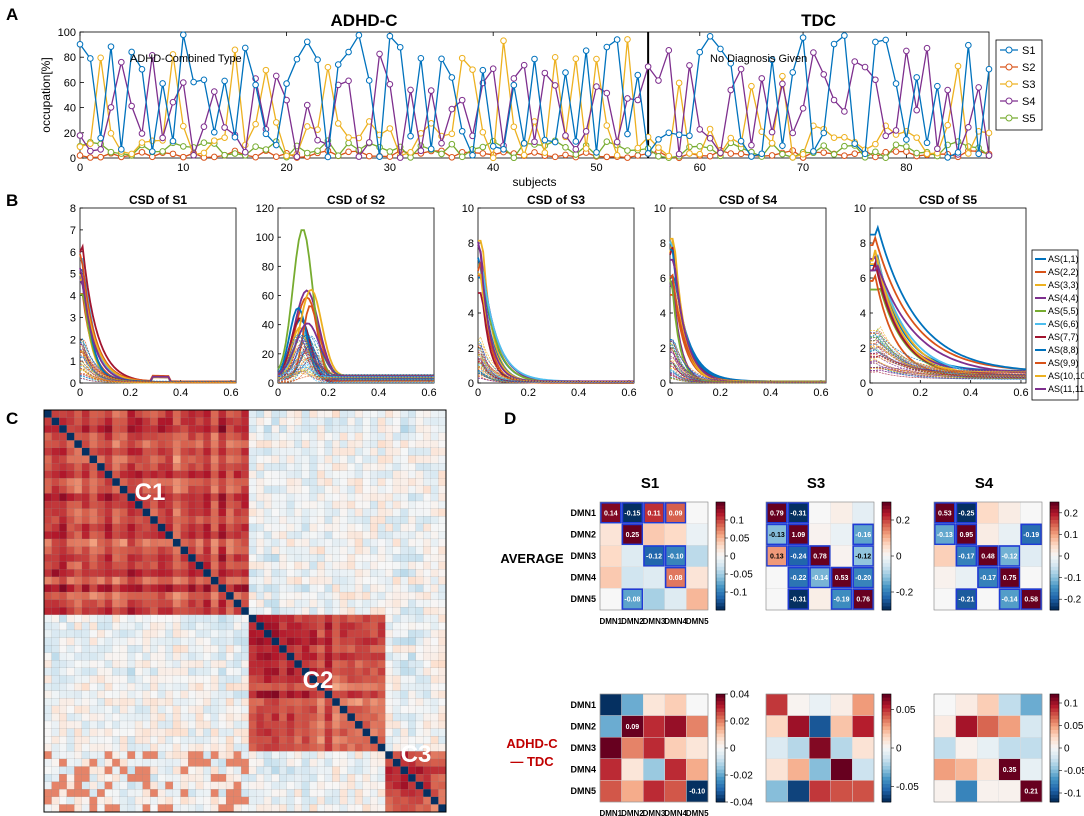 The image size is (1084, 816). Describe the element at coordinates (1009, 118) in the screenshot. I see `legend-marker` at that location.